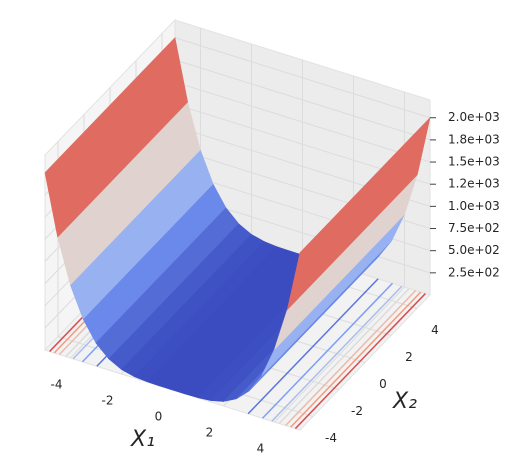 This screenshot has width=515, height=470. Describe the element at coordinates (142, 439) in the screenshot. I see `x-axis-label: X₁` at that location.